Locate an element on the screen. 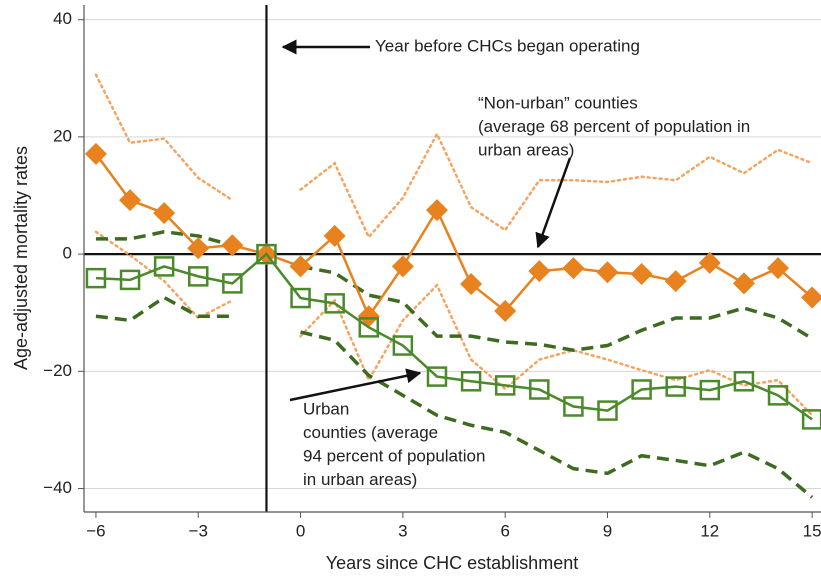 The width and height of the screenshot is (821, 581). annotation: (average 68 percent of population in is located at coordinates (614, 126).